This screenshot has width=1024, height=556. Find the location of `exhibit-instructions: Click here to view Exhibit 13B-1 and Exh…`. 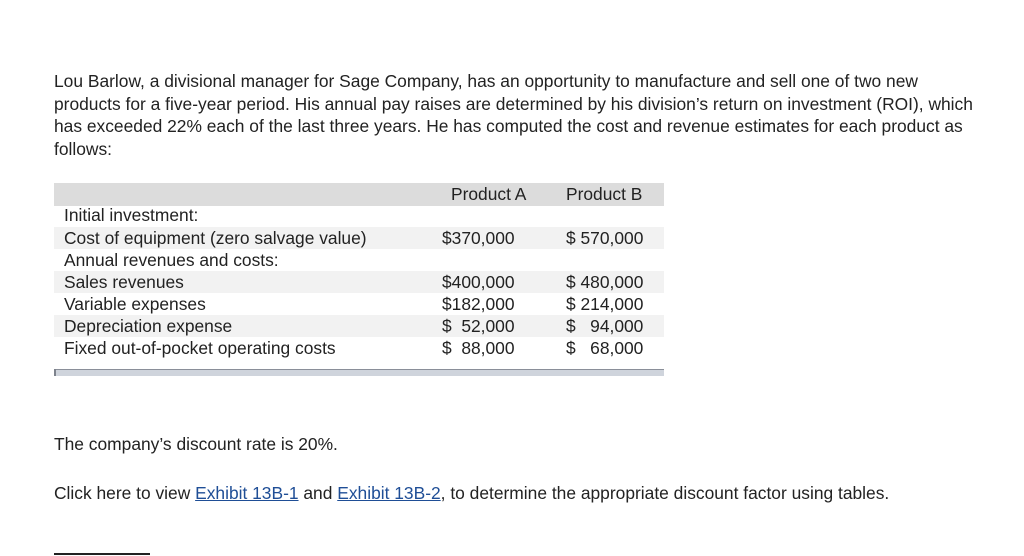

exhibit-instructions: Click here to view Exhibit 13B-1 and Exh… is located at coordinates (519, 493).